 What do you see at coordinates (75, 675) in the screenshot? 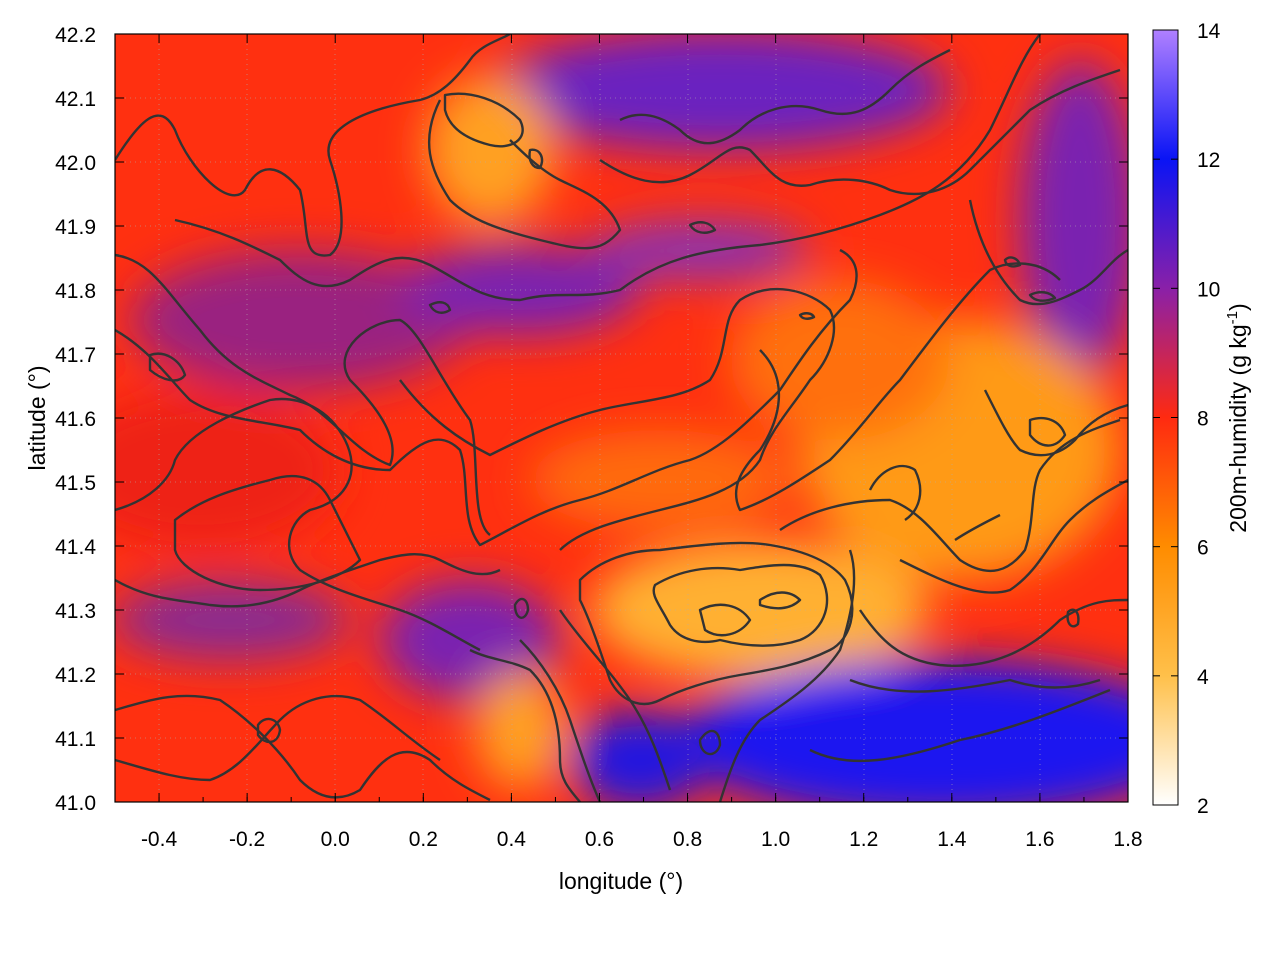
I see `y-tick-label: 41.2` at bounding box center [75, 675].